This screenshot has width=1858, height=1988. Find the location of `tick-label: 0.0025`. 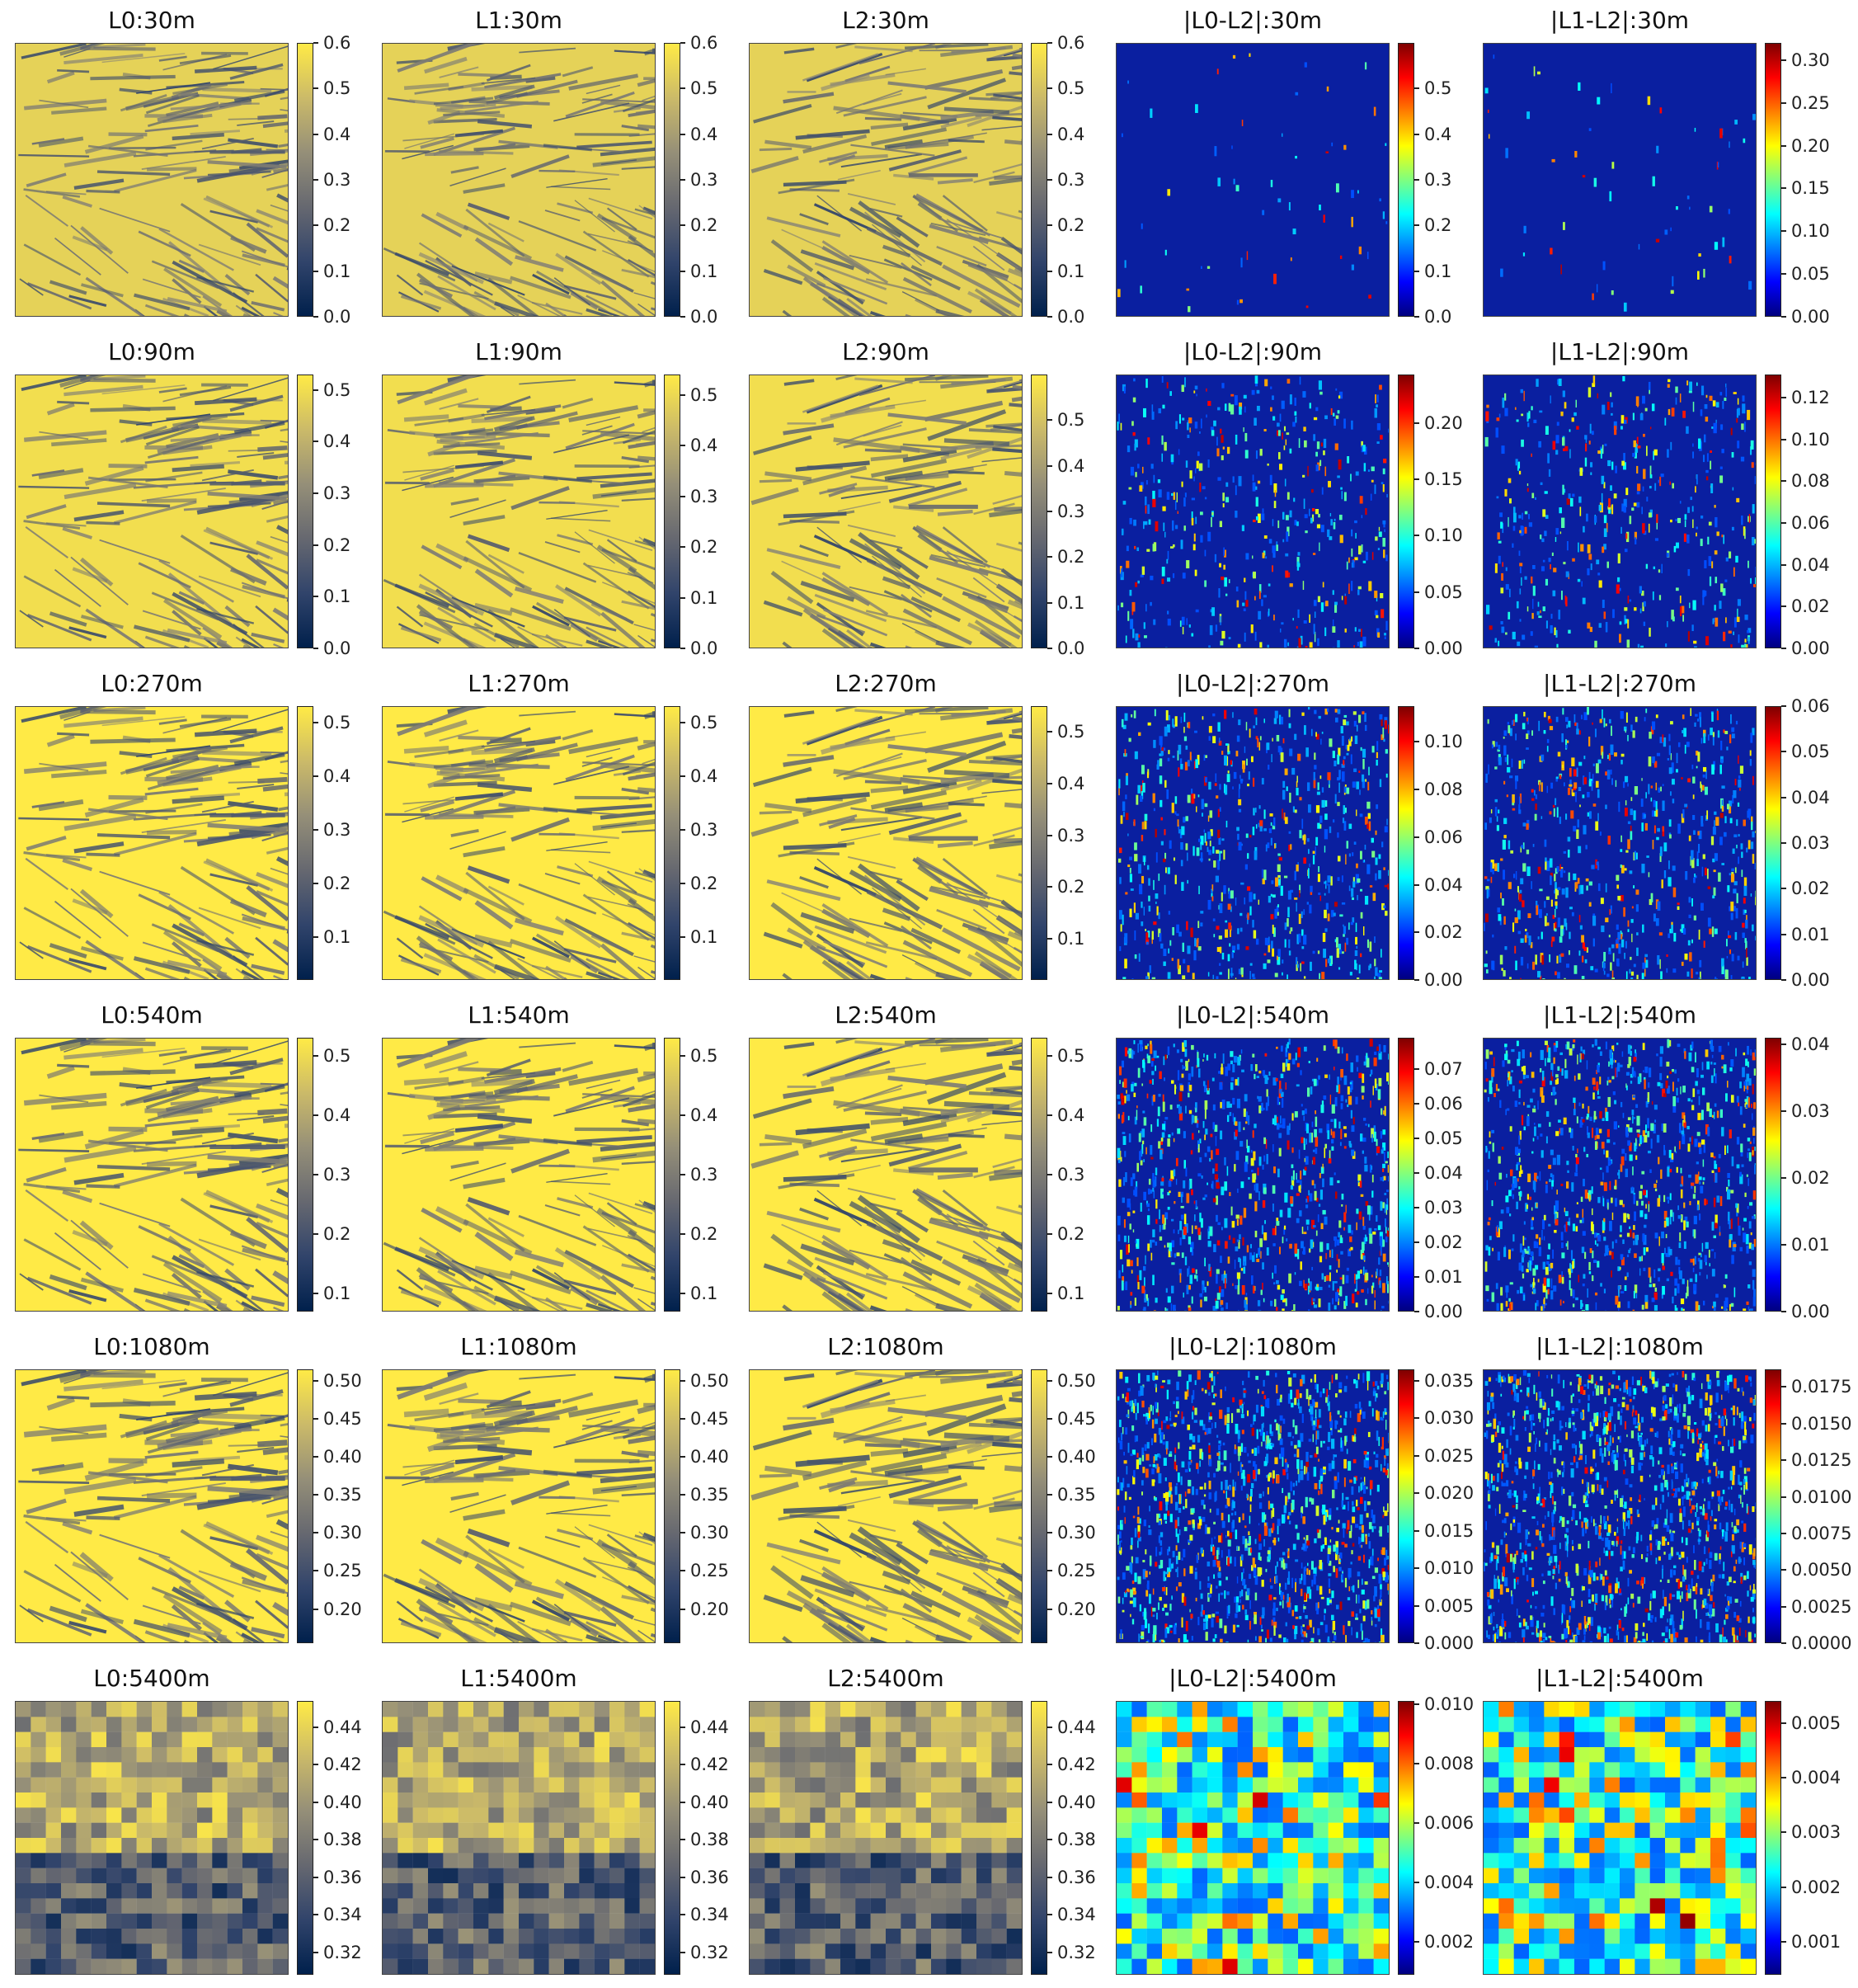

tick-label: 0.0025 is located at coordinates (1821, 1607).